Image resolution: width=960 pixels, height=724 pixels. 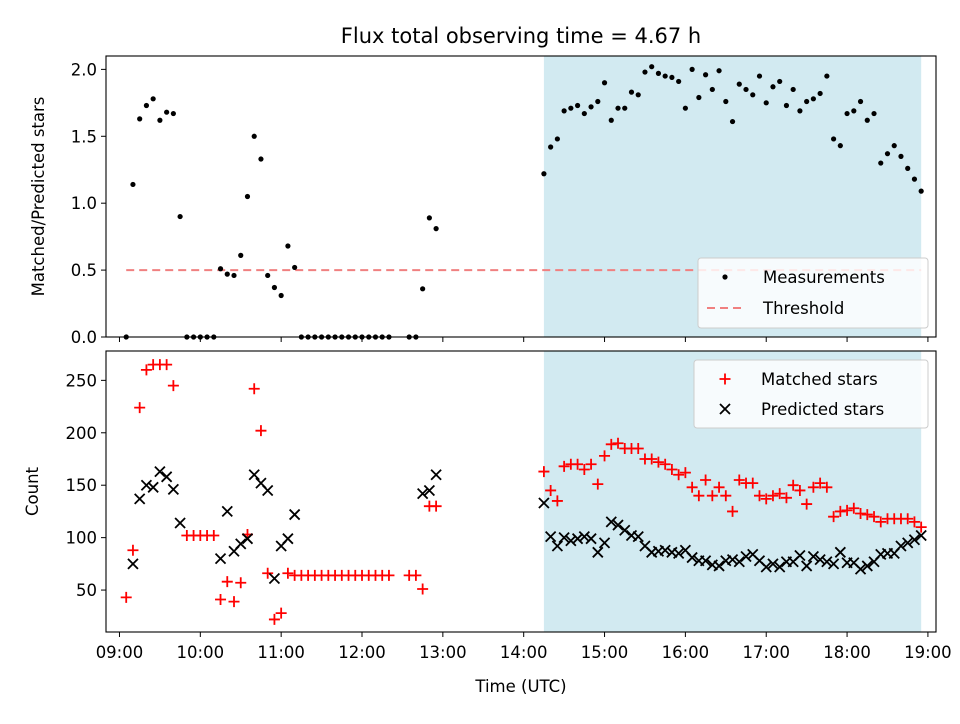 What do you see at coordinates (38, 197) in the screenshot?
I see `y-axis-label: Matched/Predicted stars` at bounding box center [38, 197].